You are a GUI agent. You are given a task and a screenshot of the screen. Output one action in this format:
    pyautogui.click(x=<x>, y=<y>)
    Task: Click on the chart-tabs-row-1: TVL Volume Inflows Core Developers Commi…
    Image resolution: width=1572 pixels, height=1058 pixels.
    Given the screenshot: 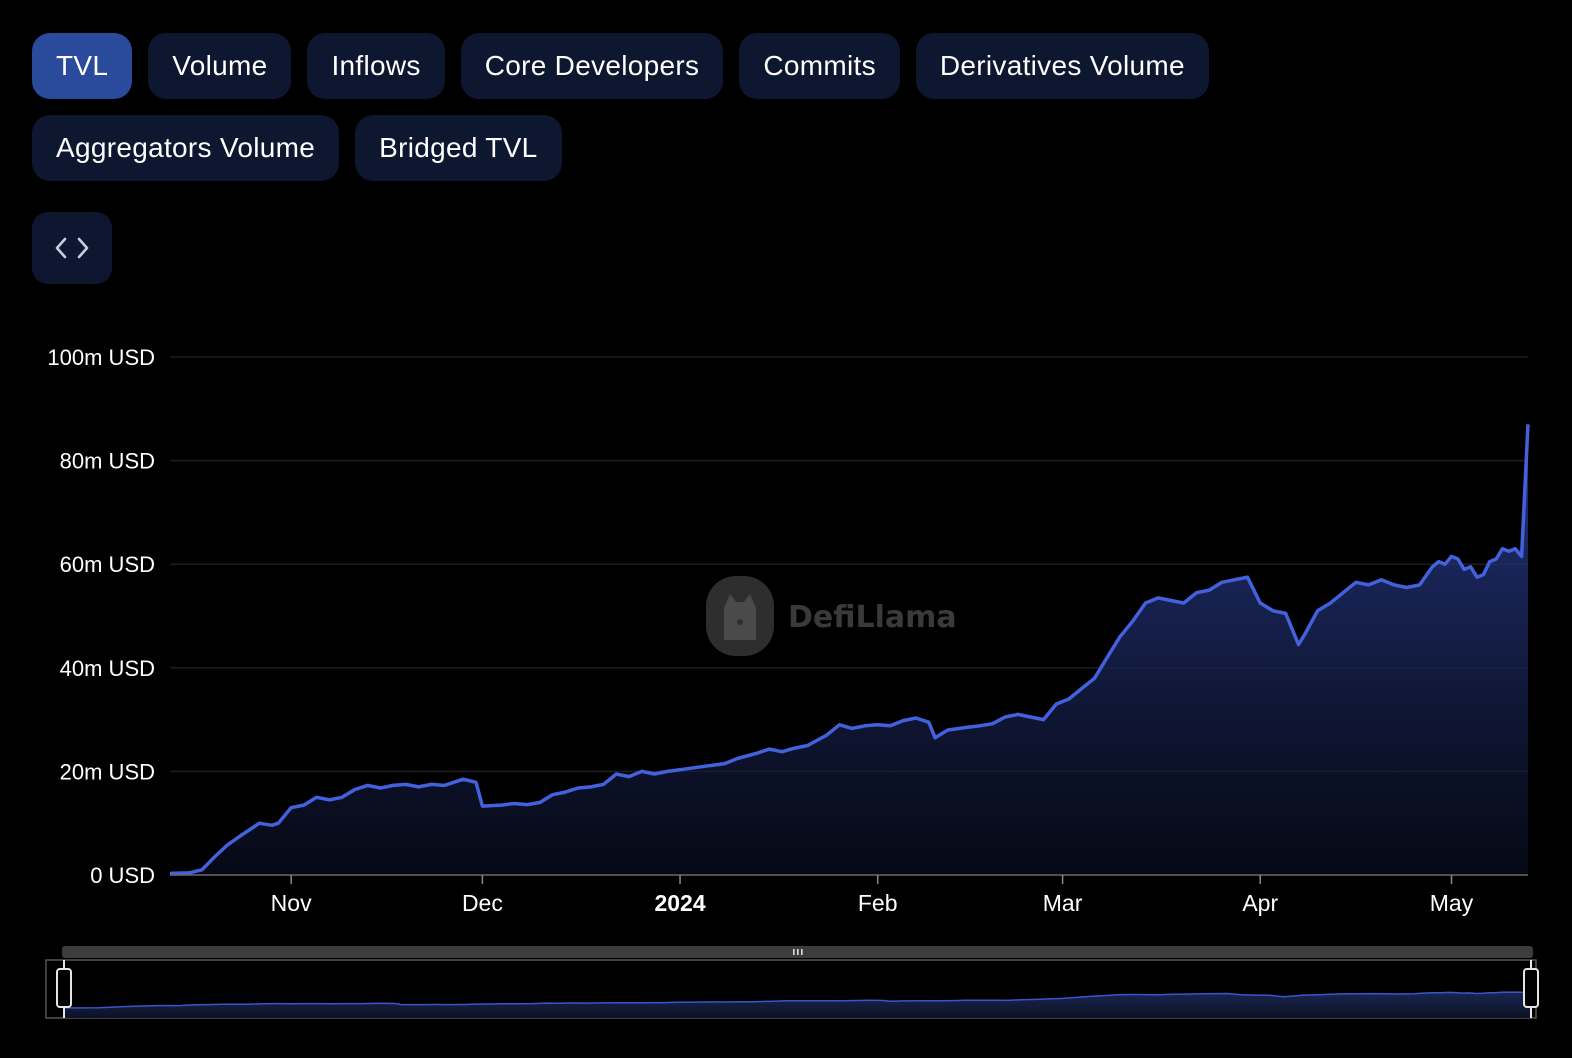 What is the action you would take?
    pyautogui.click(x=620, y=66)
    